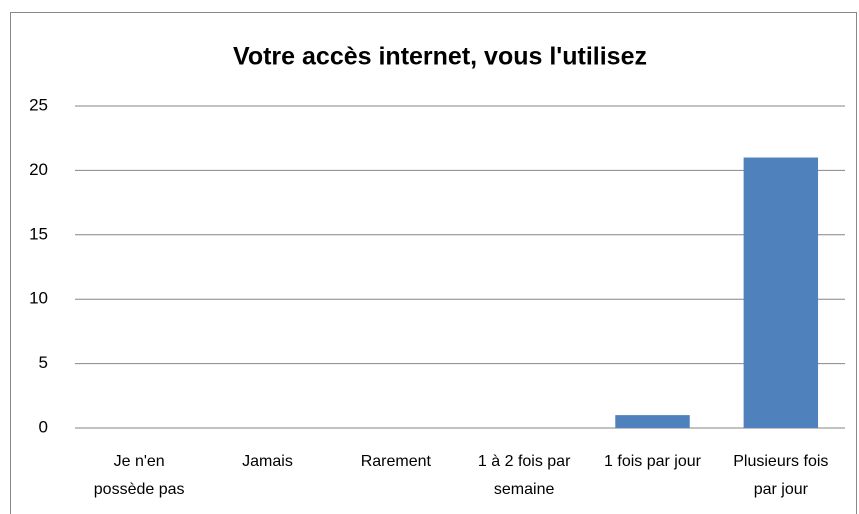 This screenshot has width=859, height=514. I want to click on x-tick-label: Jamais, so click(267, 461).